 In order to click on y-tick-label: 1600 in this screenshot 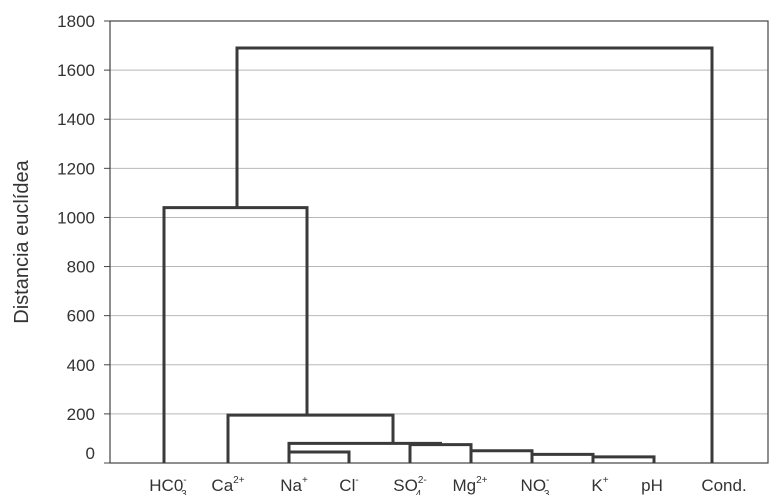, I will do `click(76, 70)`.